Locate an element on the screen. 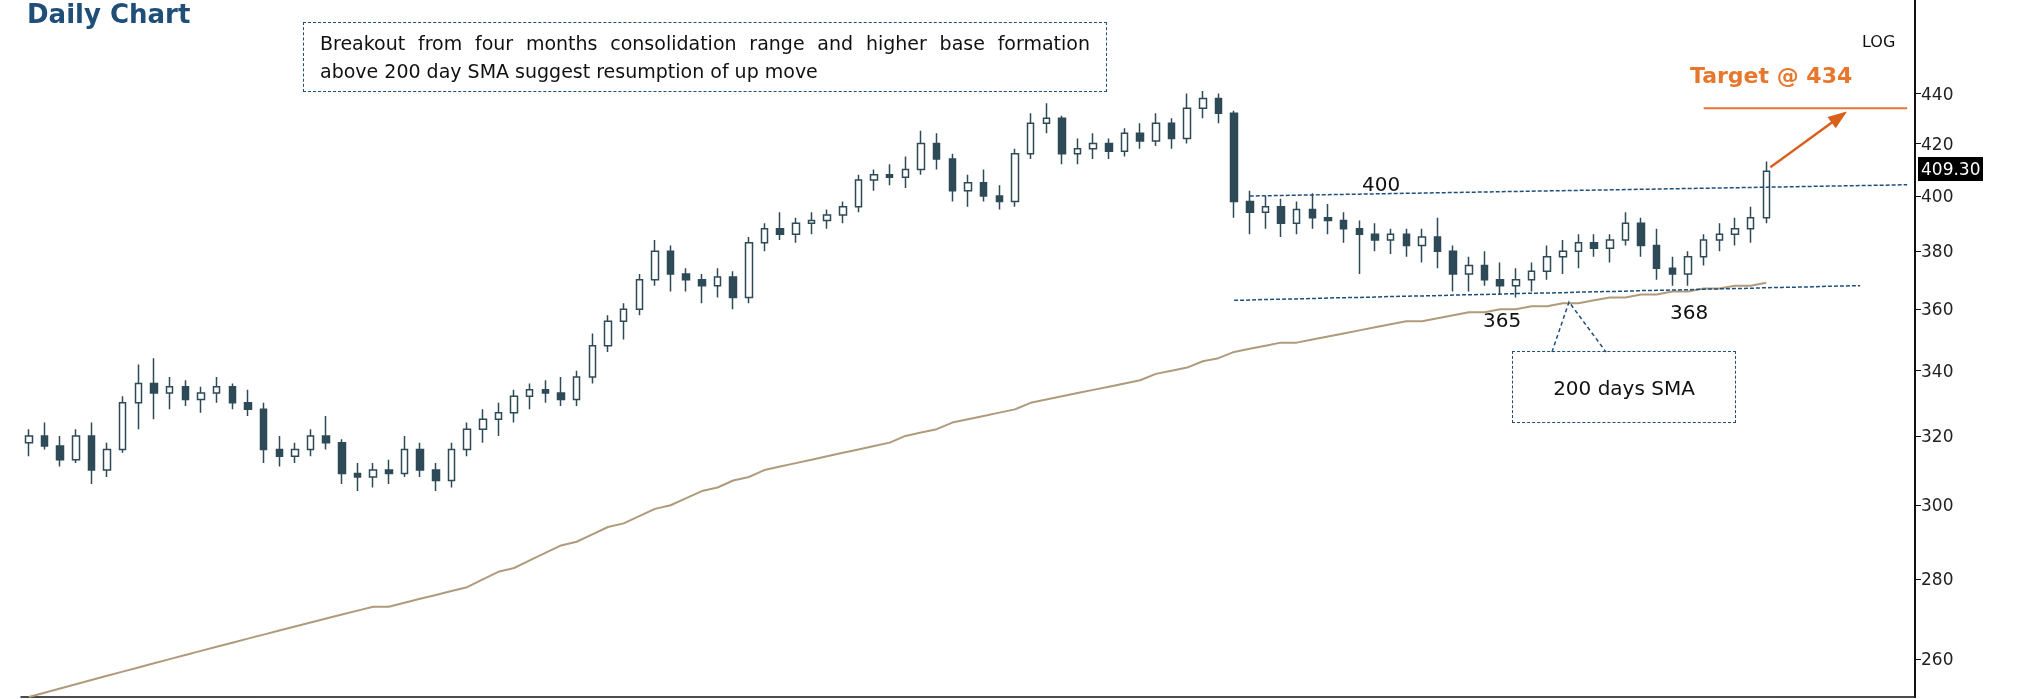 The image size is (2039, 699). line-series is located at coordinates (1547, 293).